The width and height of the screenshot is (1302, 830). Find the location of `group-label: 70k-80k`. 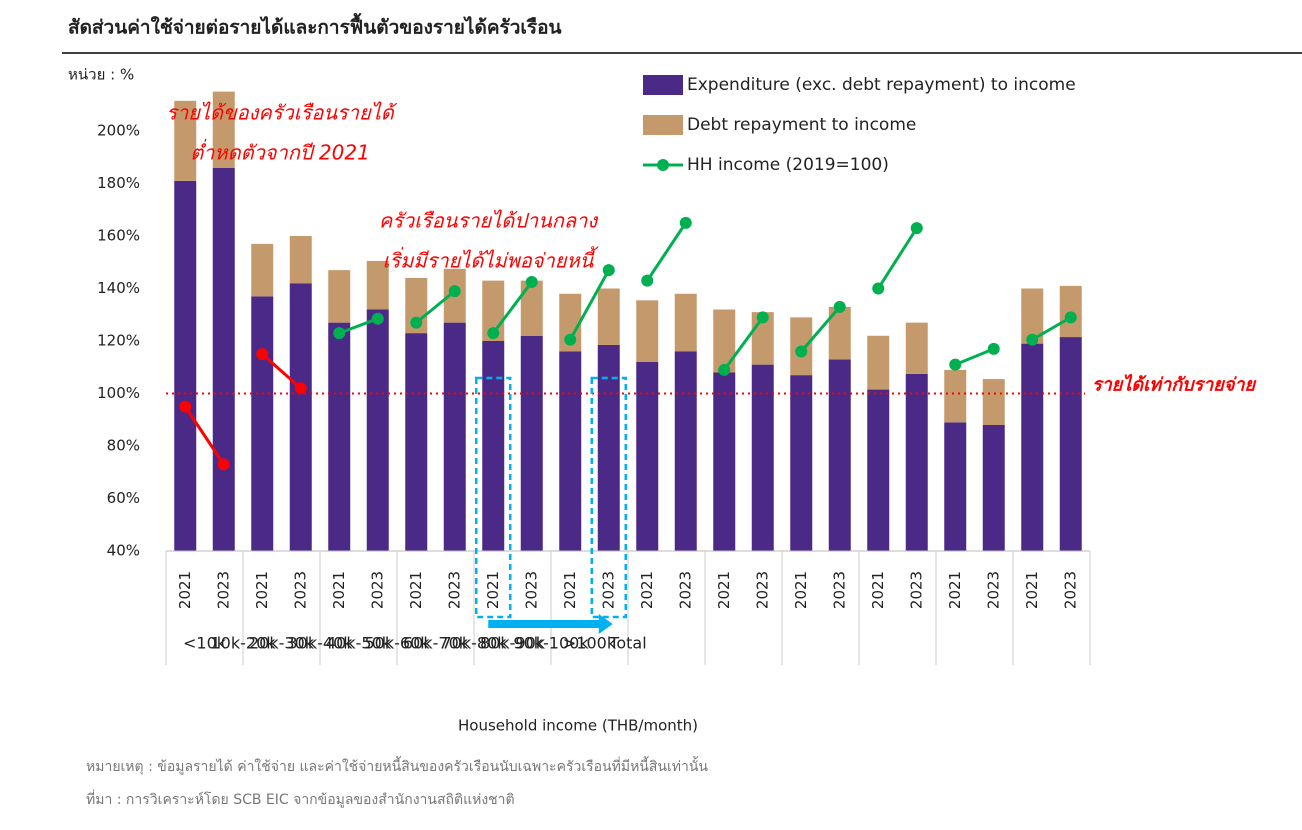

group-label: 70k-80k is located at coordinates (474, 643).